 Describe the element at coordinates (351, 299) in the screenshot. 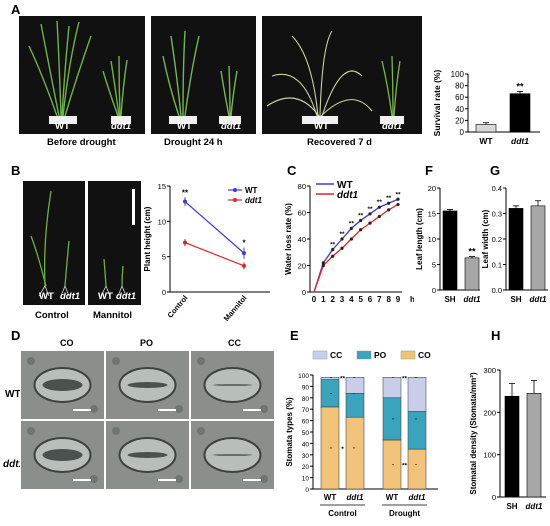

I see `x-tick-label: 4` at that location.